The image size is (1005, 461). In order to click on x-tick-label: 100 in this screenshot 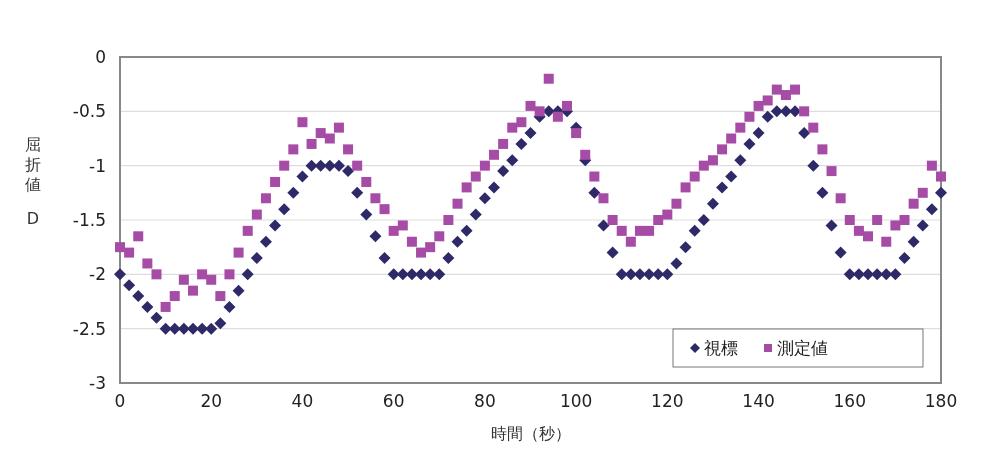, I will do `click(576, 401)`.